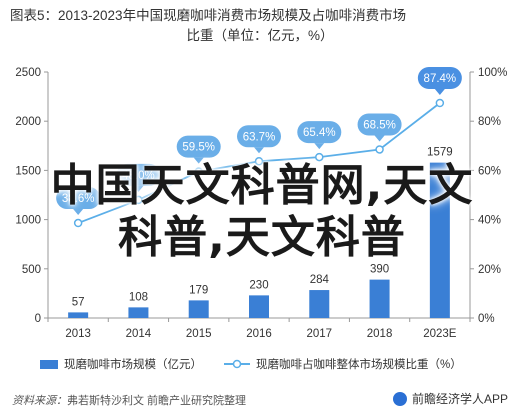 The image size is (520, 416). Describe the element at coordinates (489, 270) in the screenshot. I see `right-tick-label: 20%` at that location.